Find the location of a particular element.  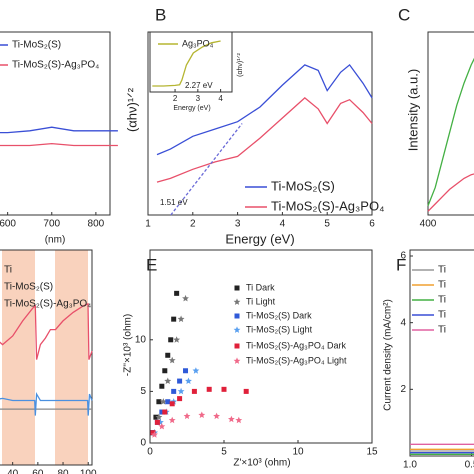

y-axis-label: Intensity (a.u.) is located at coordinates (412, 110).